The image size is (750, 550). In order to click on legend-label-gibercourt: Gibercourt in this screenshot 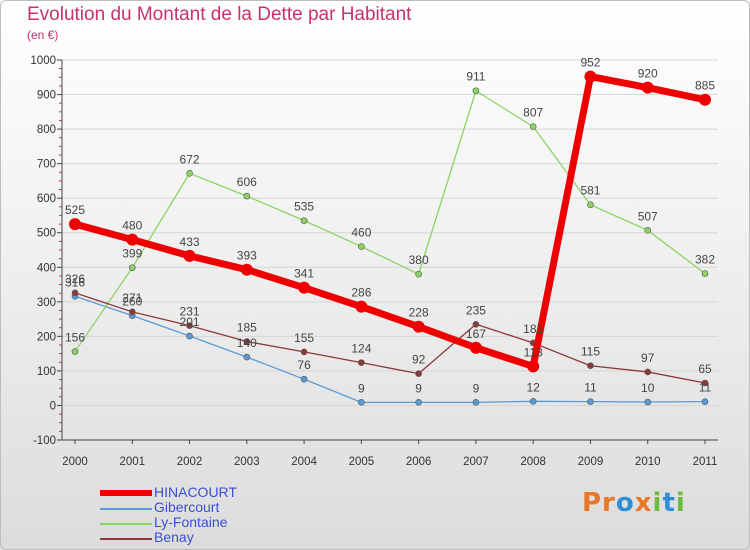, I will do `click(187, 507)`.